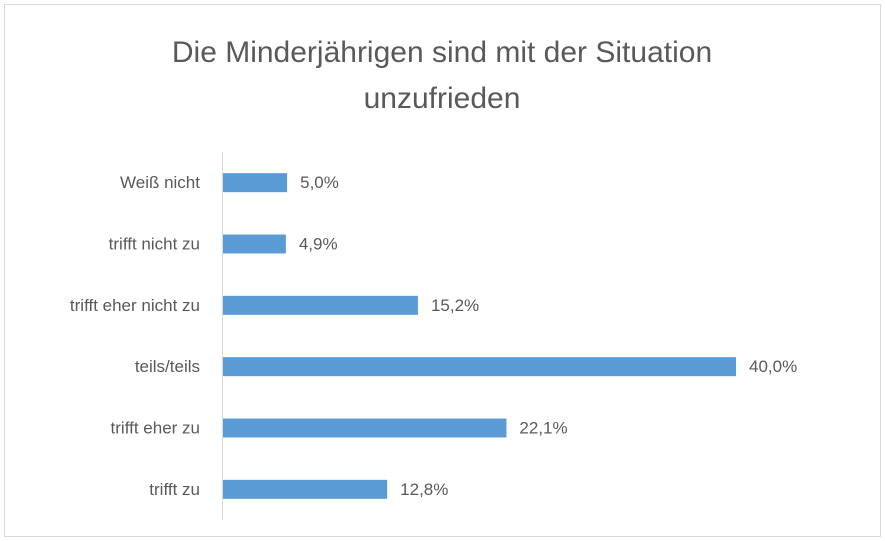 This screenshot has height=541, width=885. I want to click on value-label: 5,0%, so click(319, 182).